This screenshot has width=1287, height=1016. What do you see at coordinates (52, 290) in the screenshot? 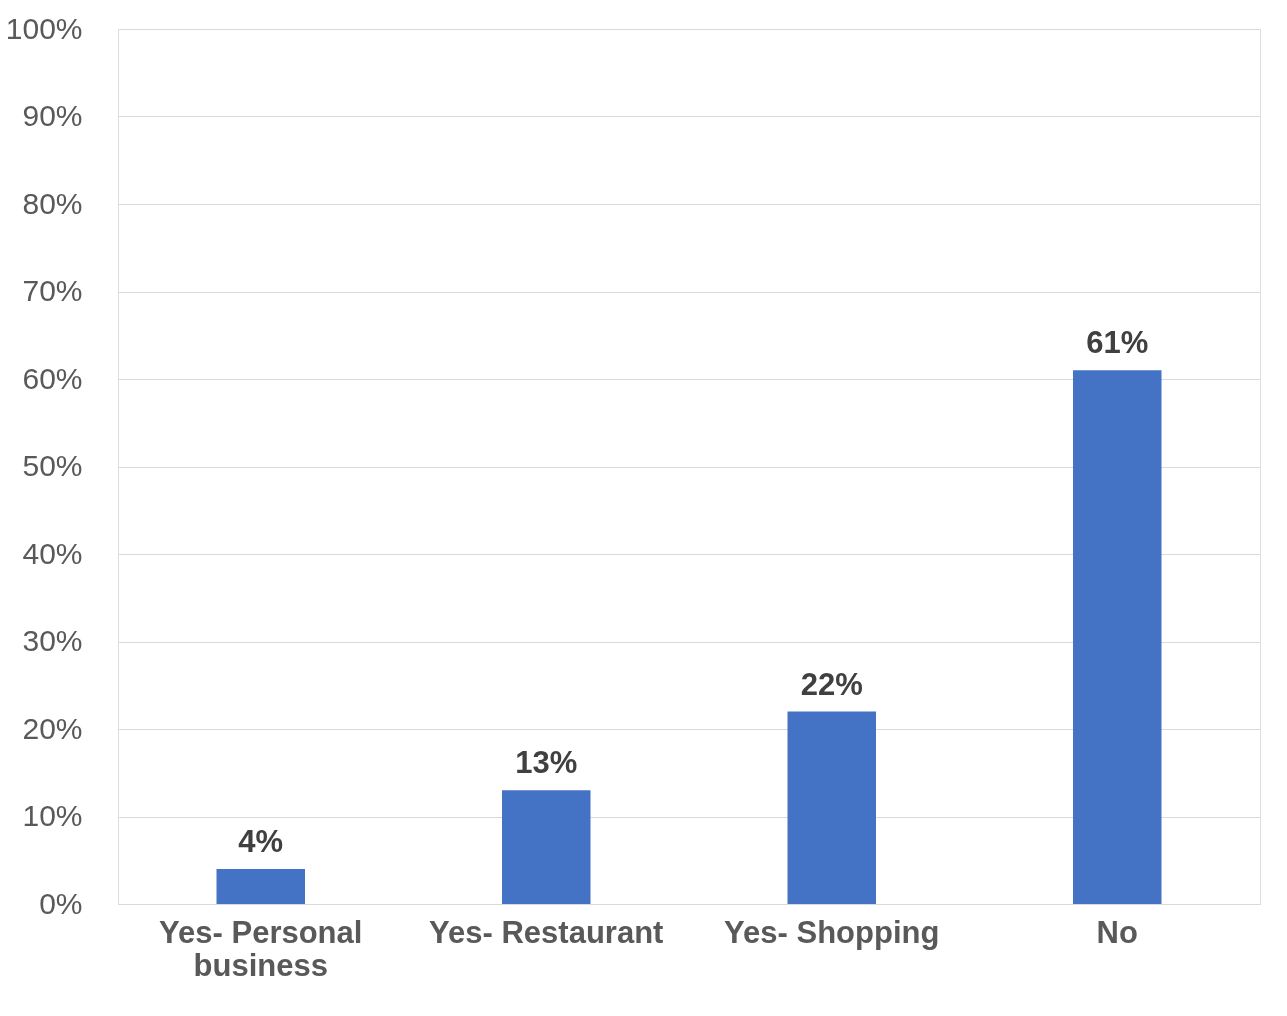
I see `y-tick-label: 70%` at bounding box center [52, 290].